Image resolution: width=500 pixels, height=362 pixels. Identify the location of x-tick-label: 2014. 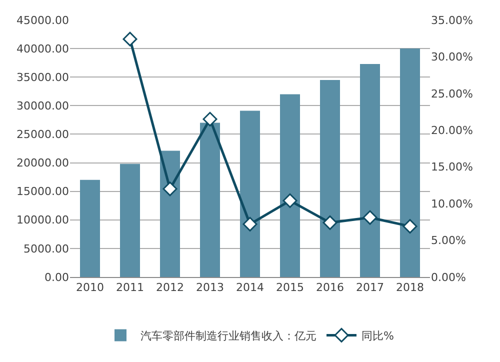
(250, 287).